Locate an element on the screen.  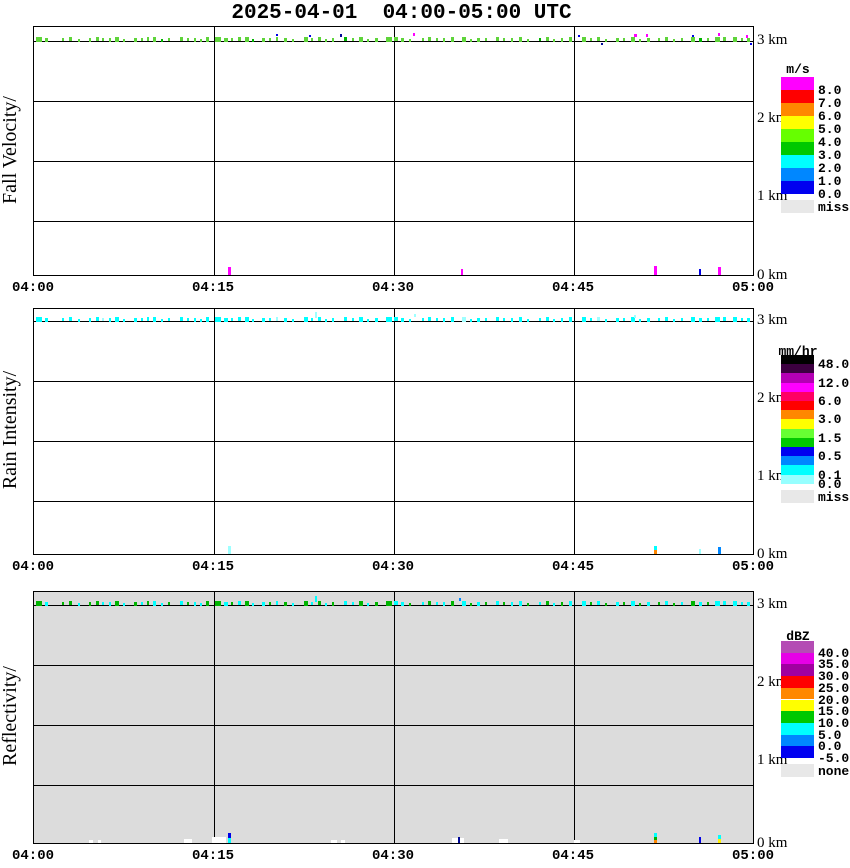
time-grid-line is located at coordinates (214, 717).